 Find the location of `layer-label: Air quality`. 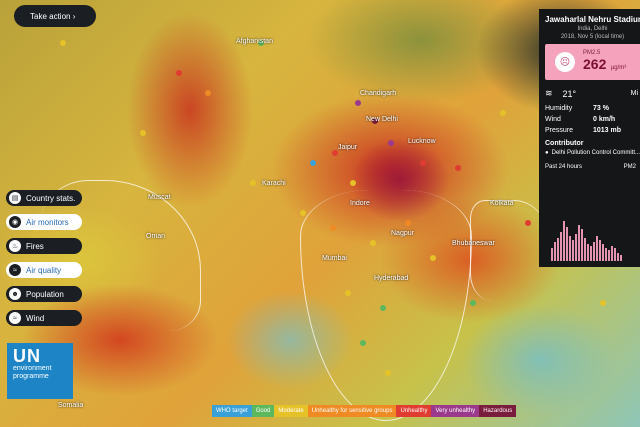

layer-label: Air quality is located at coordinates (44, 270).